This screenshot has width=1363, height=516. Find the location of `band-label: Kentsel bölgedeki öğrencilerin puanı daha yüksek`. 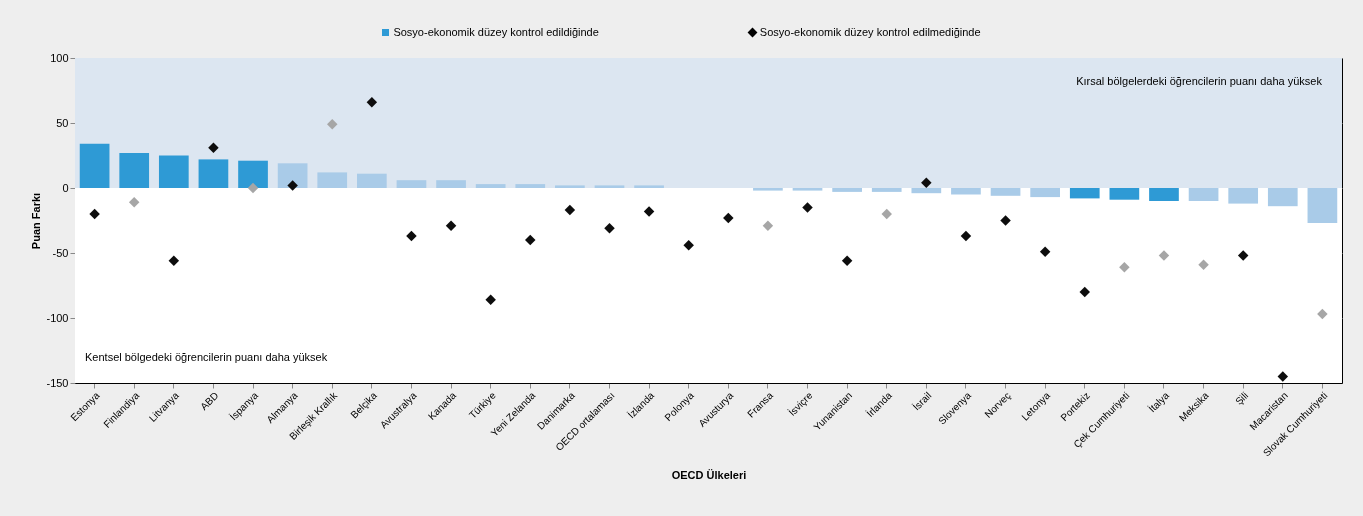

band-label: Kentsel bölgedeki öğrencilerin puanı daha yüksek is located at coordinates (206, 357).